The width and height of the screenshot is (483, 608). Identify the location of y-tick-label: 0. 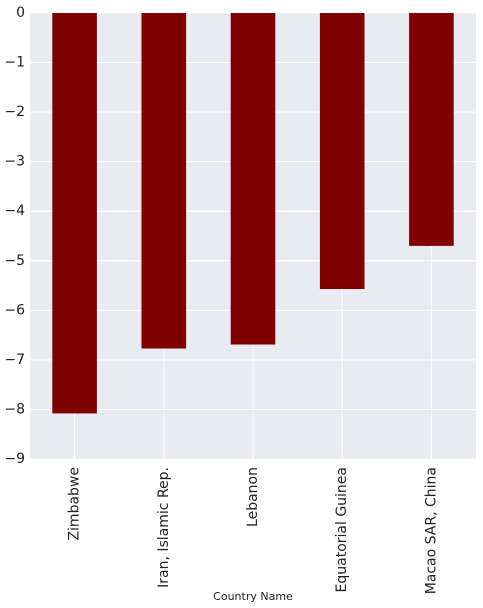
(20, 13).